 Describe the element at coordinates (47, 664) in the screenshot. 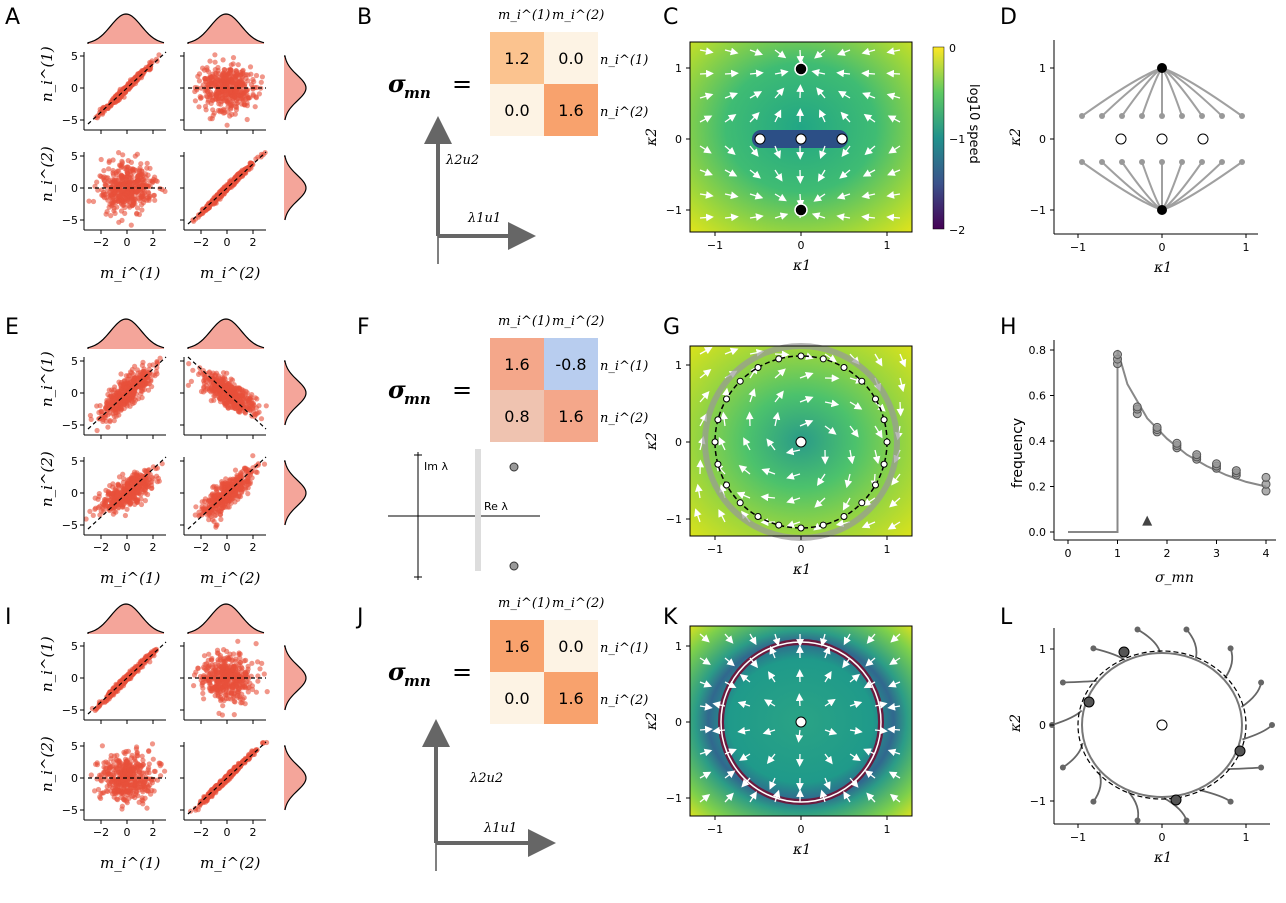

I see `ylabel-n: n_i^(1)` at that location.